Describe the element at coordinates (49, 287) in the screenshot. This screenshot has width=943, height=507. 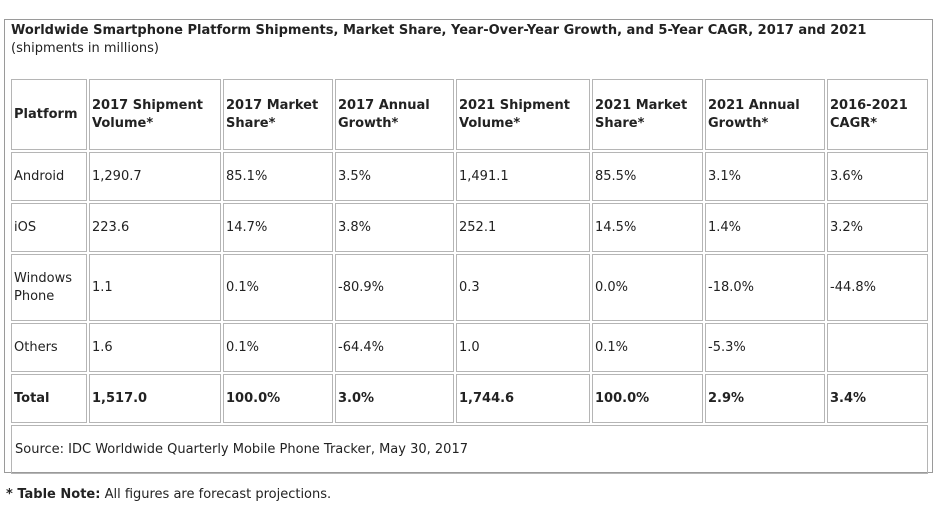
I see `platform-cell: Windows Phone` at that location.